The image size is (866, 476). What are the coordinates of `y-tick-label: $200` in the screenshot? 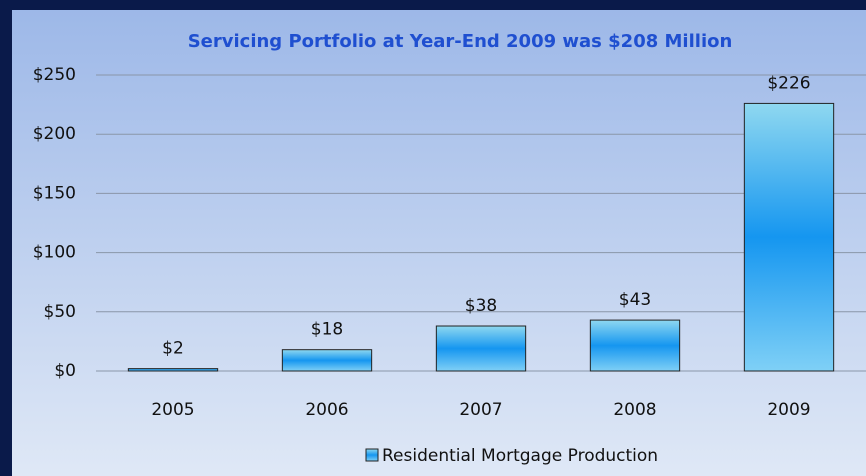 It's located at (54, 134).